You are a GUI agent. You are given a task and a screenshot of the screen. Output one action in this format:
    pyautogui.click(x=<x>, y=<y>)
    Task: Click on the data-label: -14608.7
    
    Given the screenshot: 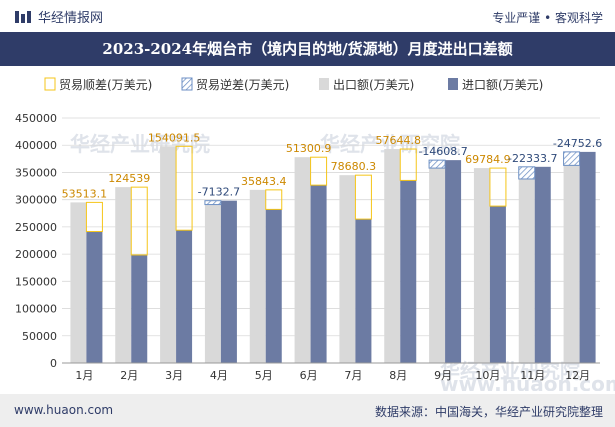 What is the action you would take?
    pyautogui.click(x=442, y=151)
    